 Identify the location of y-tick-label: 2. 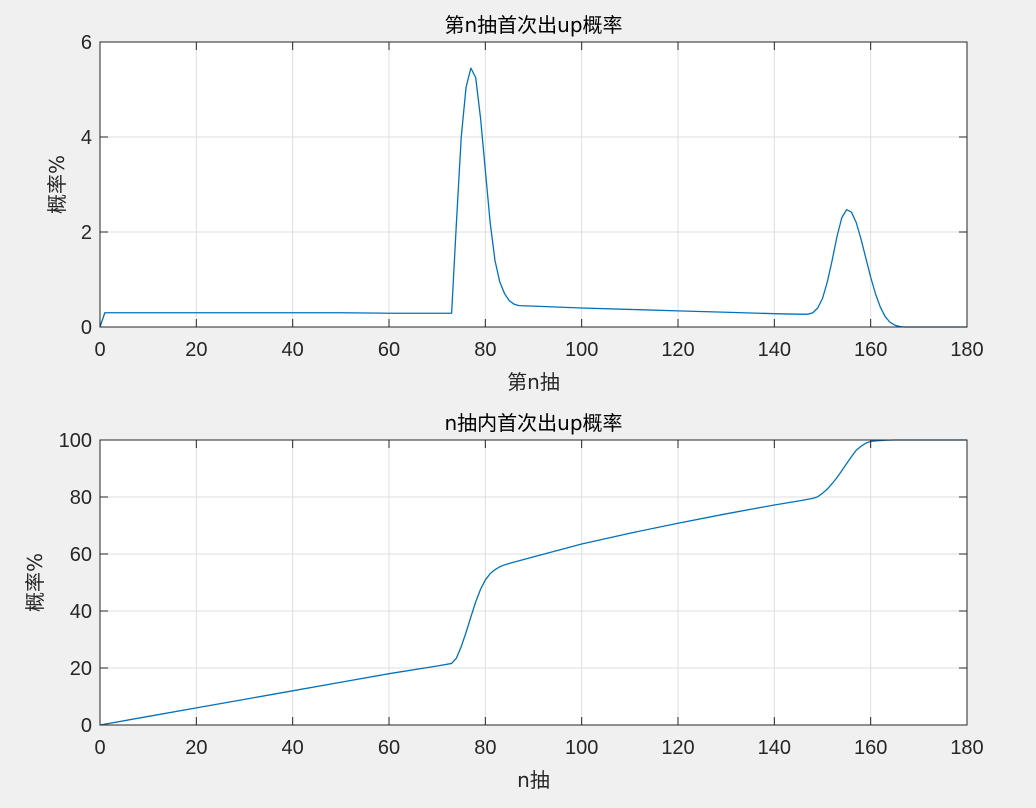
(86, 233).